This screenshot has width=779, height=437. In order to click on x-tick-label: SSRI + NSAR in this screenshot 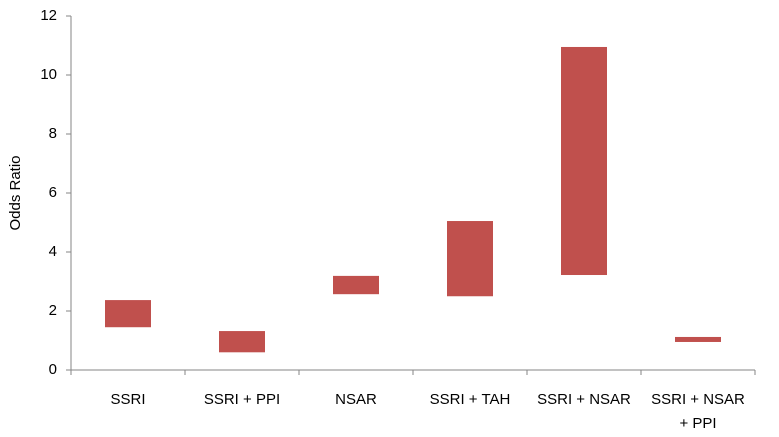, I will do `click(584, 399)`.